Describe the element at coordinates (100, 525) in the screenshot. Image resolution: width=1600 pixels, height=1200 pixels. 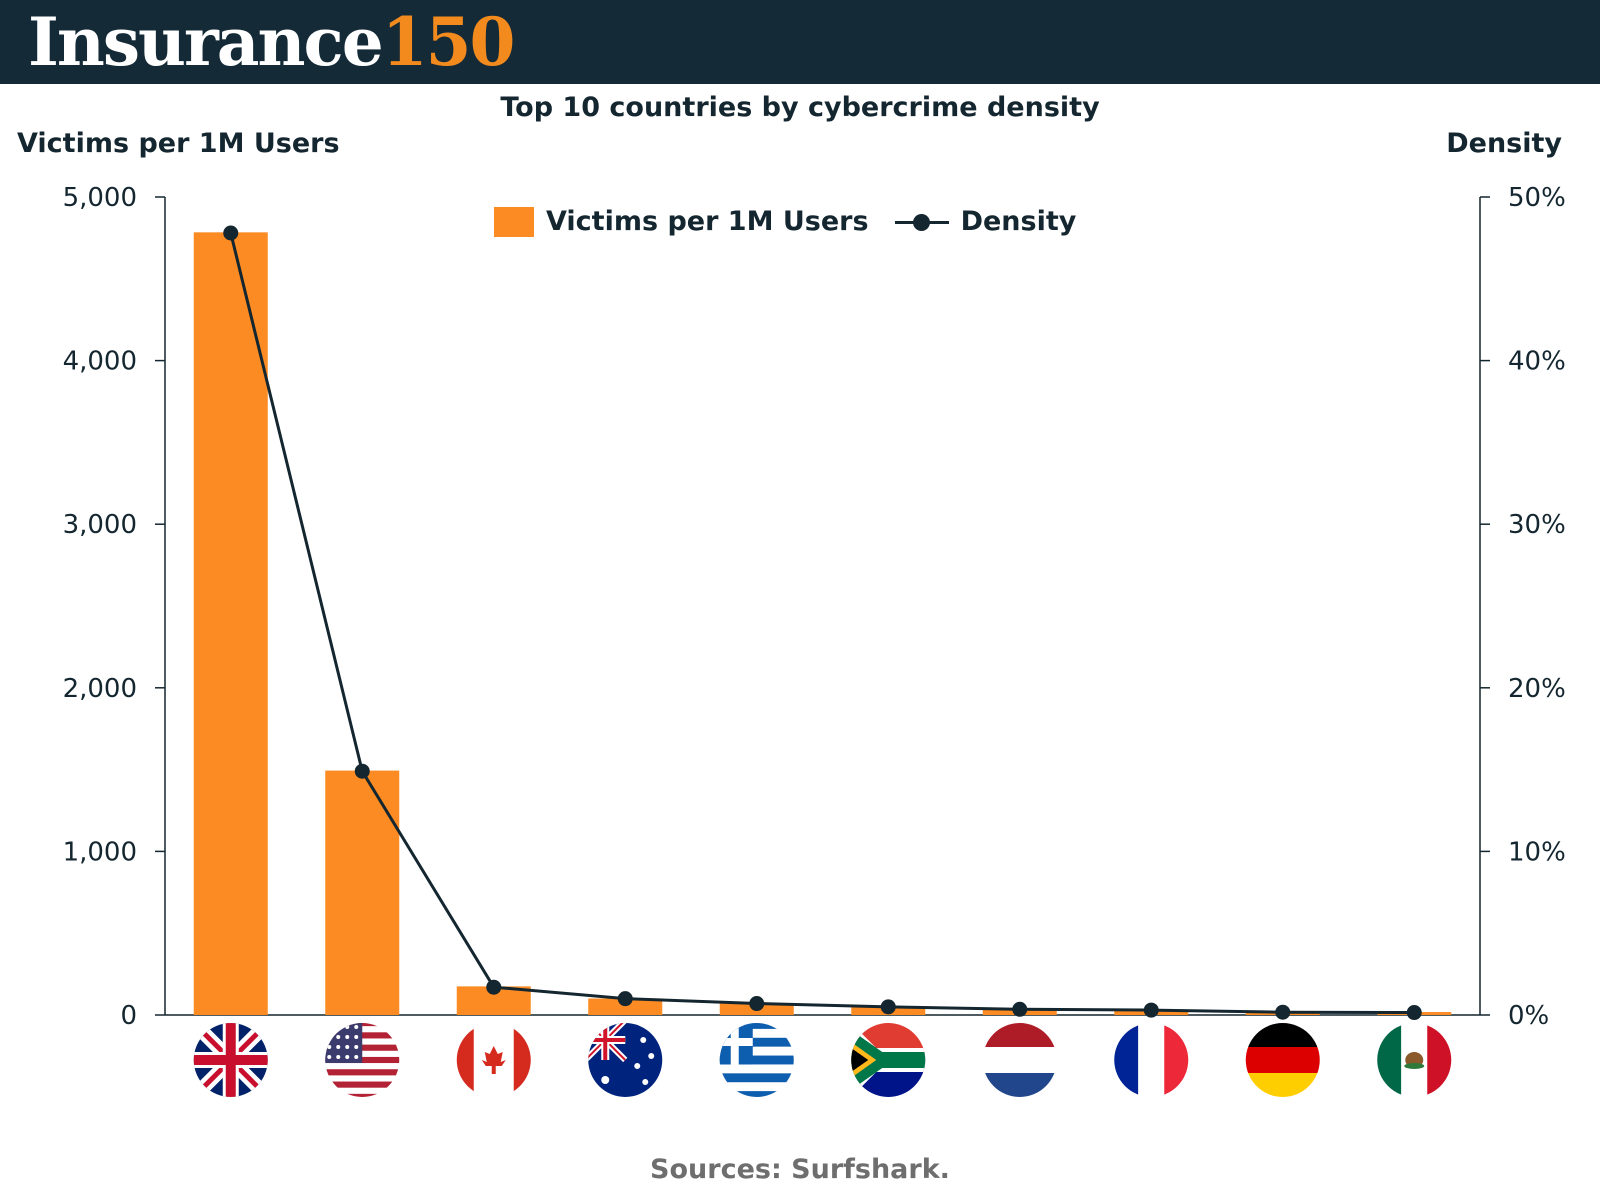
I see `left-tick-label: 3,000` at that location.